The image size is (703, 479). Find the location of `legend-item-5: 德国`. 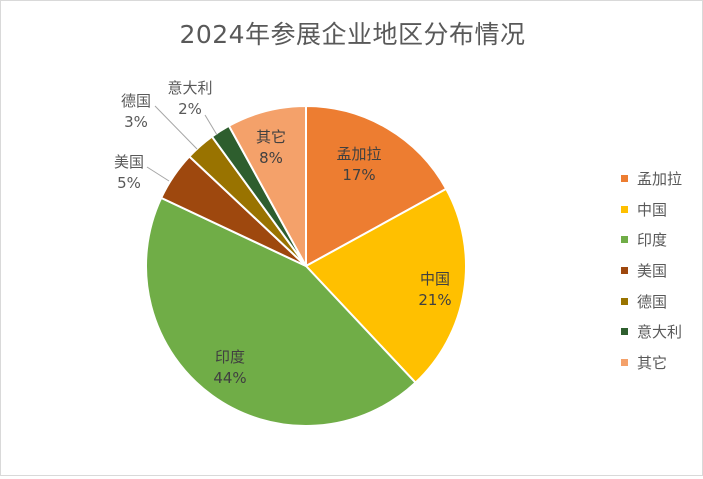

legend-item-5: 德国 is located at coordinates (651, 301).